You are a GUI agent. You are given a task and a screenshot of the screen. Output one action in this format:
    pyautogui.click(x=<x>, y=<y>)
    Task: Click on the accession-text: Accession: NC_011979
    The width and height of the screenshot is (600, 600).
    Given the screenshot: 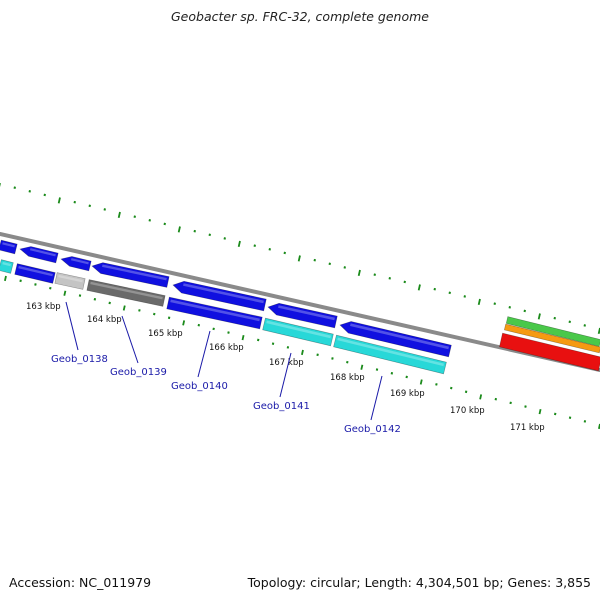 What is the action you would take?
    pyautogui.click(x=80, y=582)
    